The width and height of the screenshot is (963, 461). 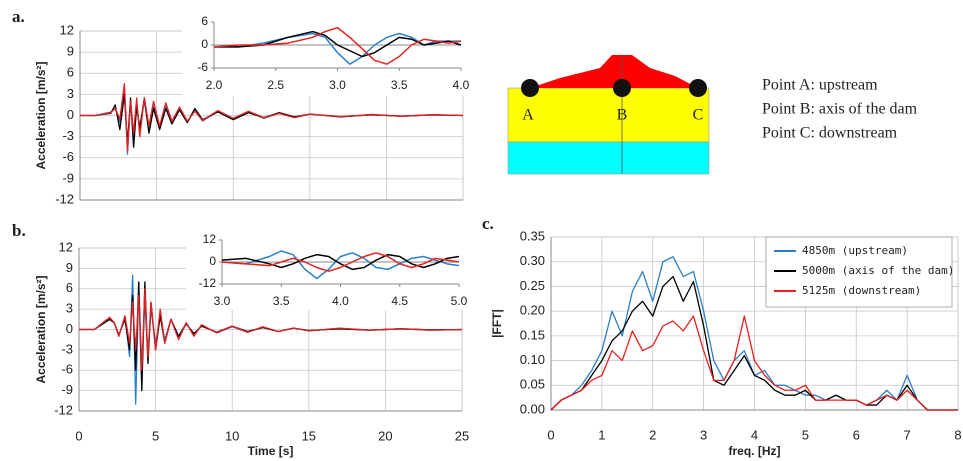 I want to click on x-tick-label: 5.0, so click(x=459, y=301).